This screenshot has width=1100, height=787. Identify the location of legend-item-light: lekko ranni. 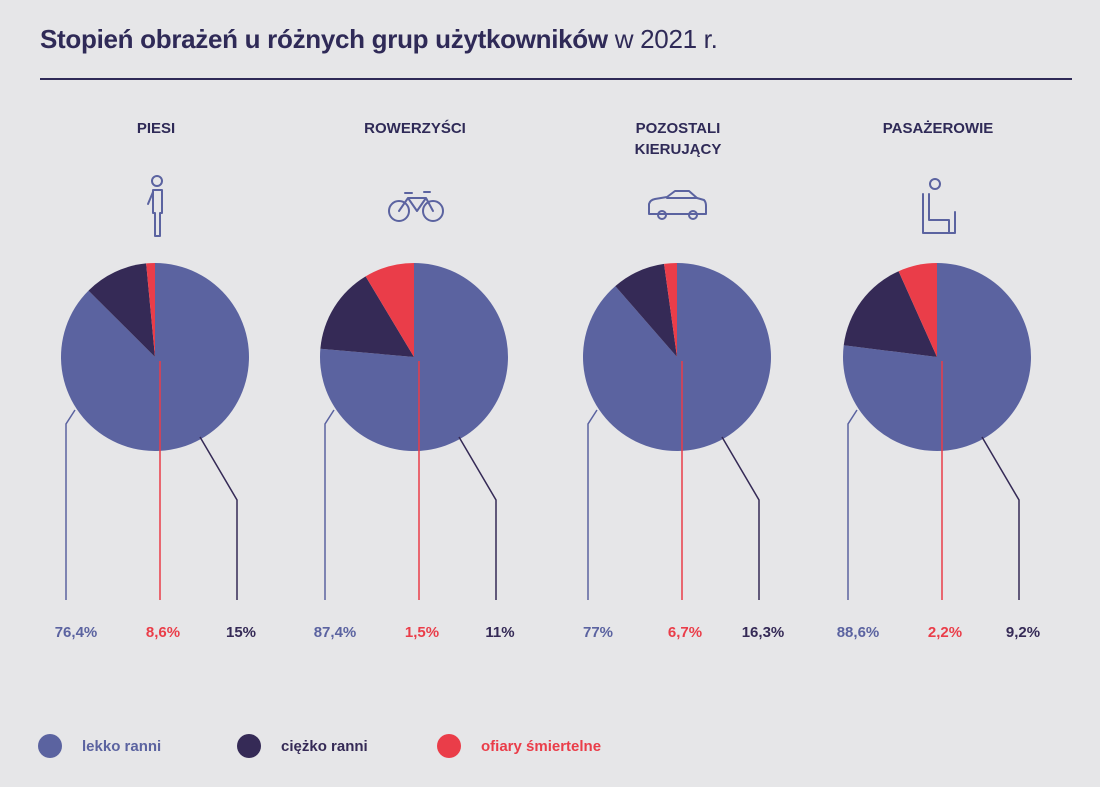
(99, 746).